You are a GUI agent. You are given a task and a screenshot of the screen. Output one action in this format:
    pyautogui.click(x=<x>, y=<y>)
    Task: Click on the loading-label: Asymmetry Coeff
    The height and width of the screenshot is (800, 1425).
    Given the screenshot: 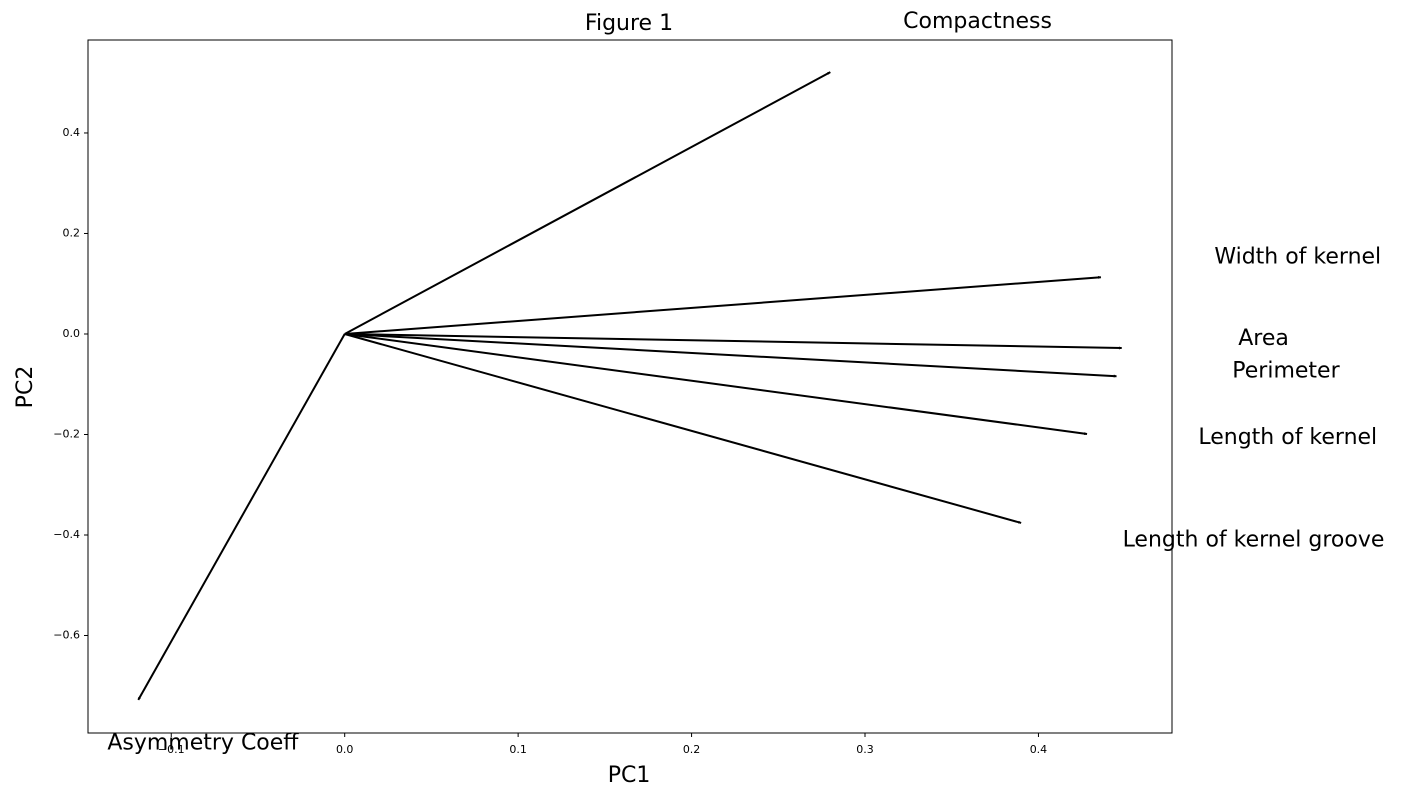 What is the action you would take?
    pyautogui.click(x=203, y=743)
    